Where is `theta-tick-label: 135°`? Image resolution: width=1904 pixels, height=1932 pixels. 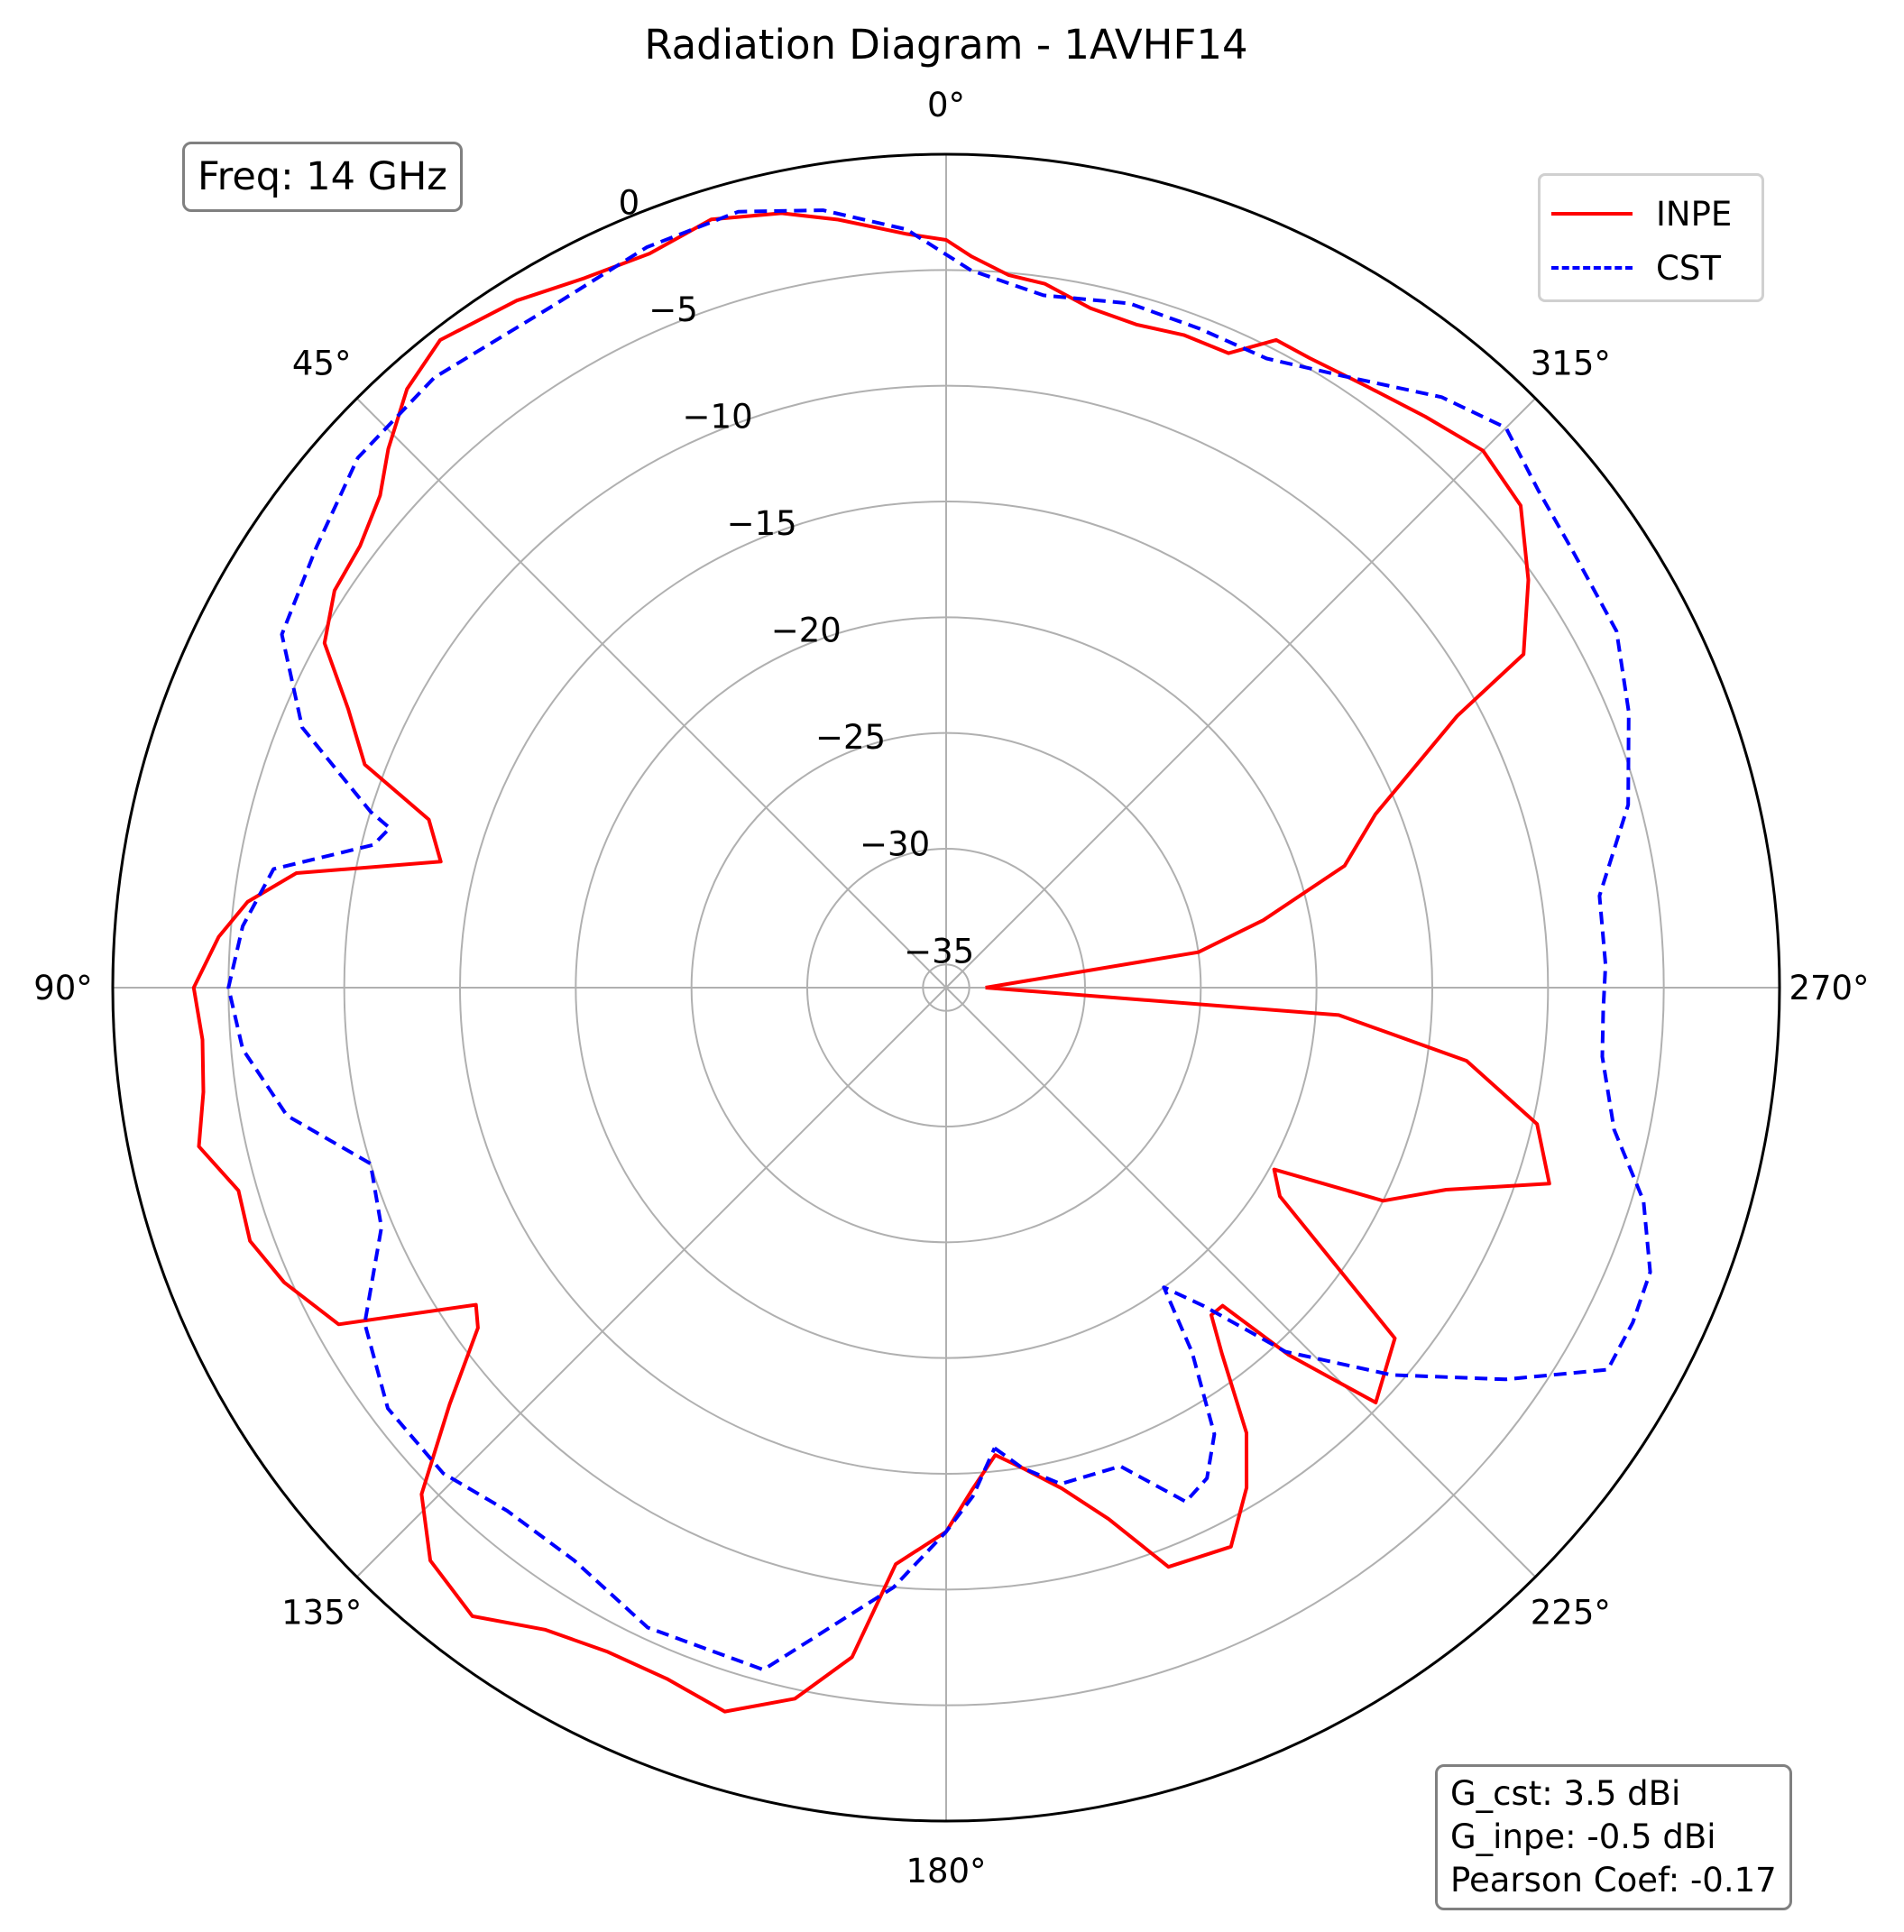 theta-tick-label: 135° is located at coordinates (321, 1612).